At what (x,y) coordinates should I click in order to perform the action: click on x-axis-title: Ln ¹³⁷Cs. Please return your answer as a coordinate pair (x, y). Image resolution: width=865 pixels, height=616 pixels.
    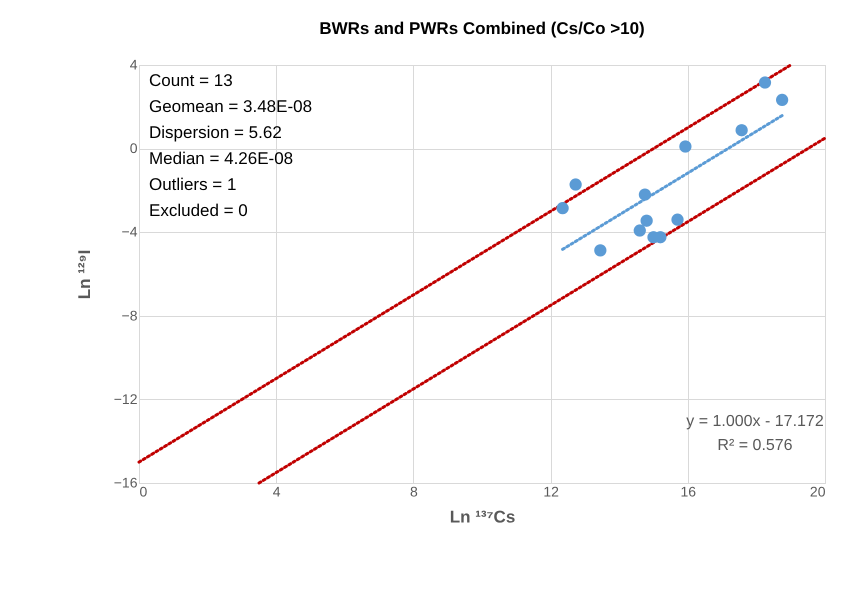
    Looking at the image, I should click on (483, 517).